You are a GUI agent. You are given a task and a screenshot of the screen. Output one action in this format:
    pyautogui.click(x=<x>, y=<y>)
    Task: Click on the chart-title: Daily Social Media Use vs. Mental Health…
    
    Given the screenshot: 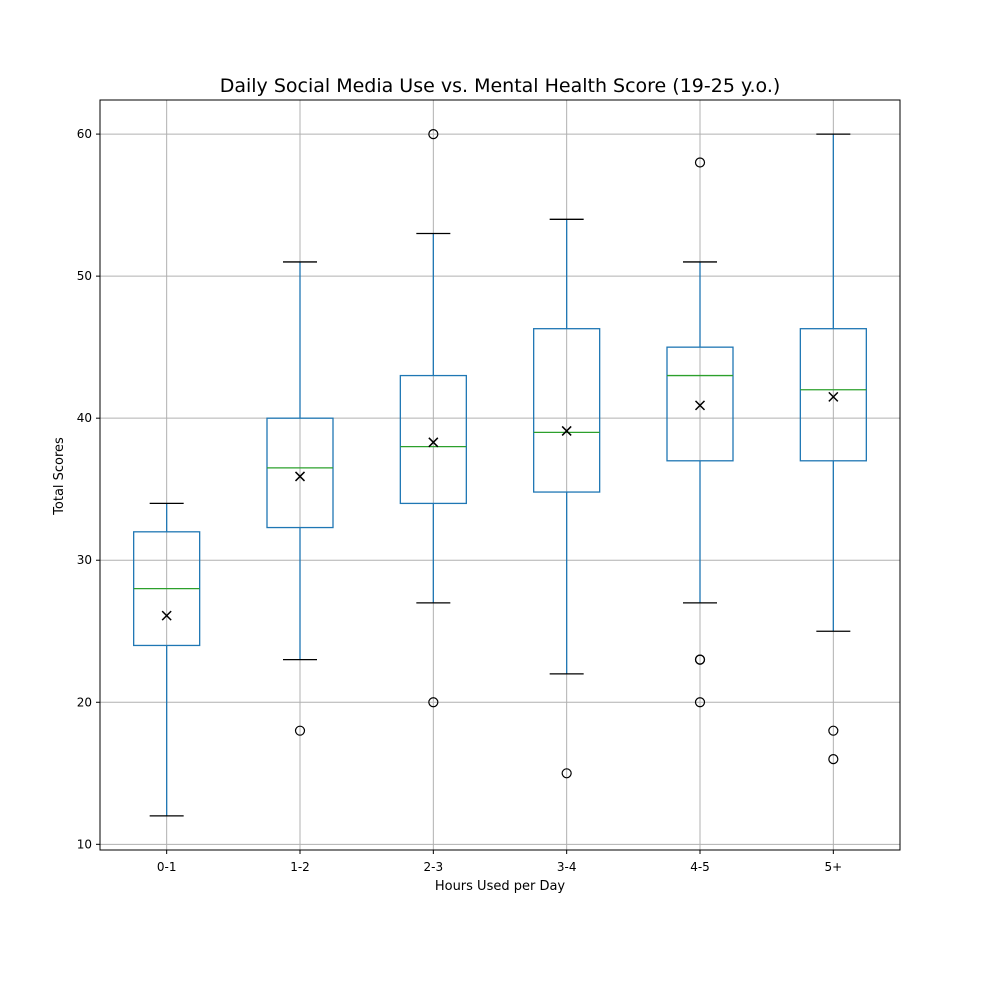 What is the action you would take?
    pyautogui.click(x=500, y=86)
    